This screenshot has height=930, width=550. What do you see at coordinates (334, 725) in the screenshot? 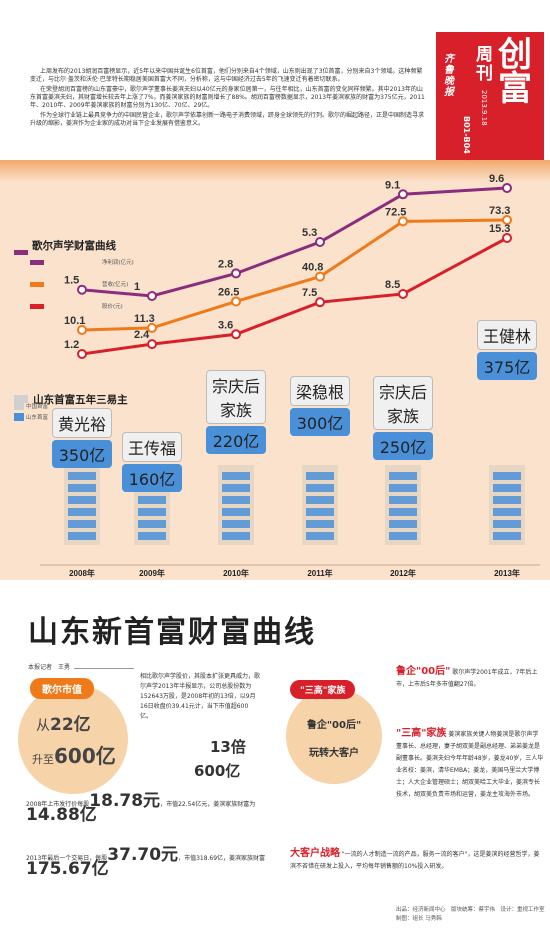
I see `sangao-line1: 鲁企"00后"` at bounding box center [334, 725].